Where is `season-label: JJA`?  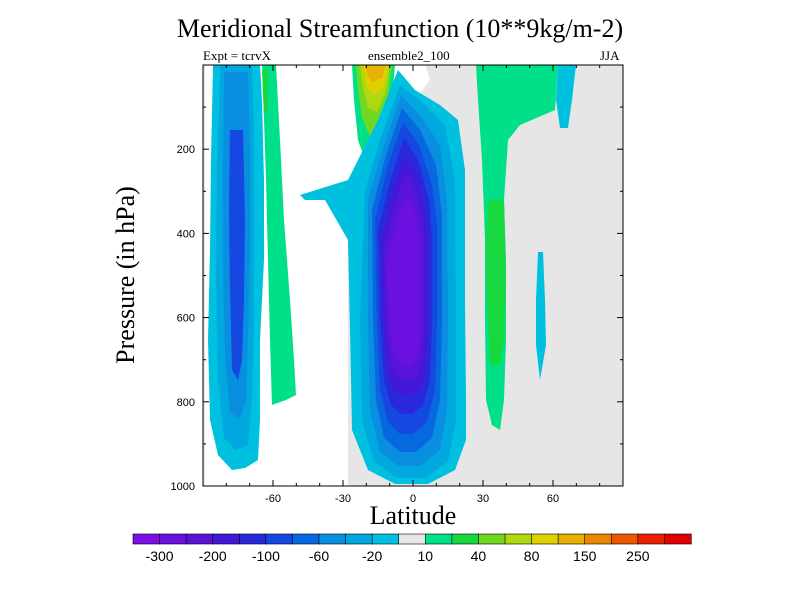 season-label: JJA is located at coordinates (610, 55).